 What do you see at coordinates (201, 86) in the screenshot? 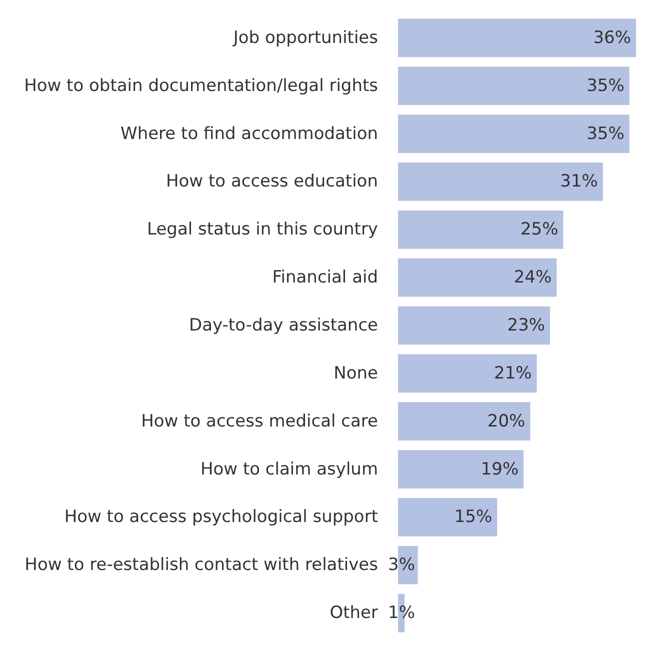
I see `y-tick-label: How to obtain documentation/legal rights` at bounding box center [201, 86].